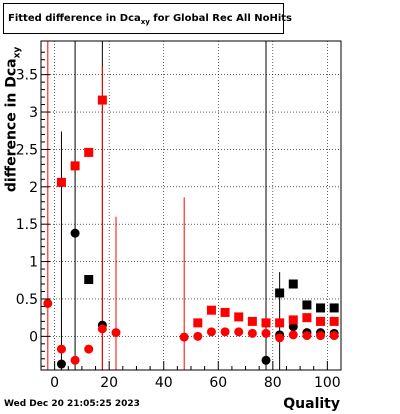  I want to click on y-tick-label: 3.5, so click(27, 76).